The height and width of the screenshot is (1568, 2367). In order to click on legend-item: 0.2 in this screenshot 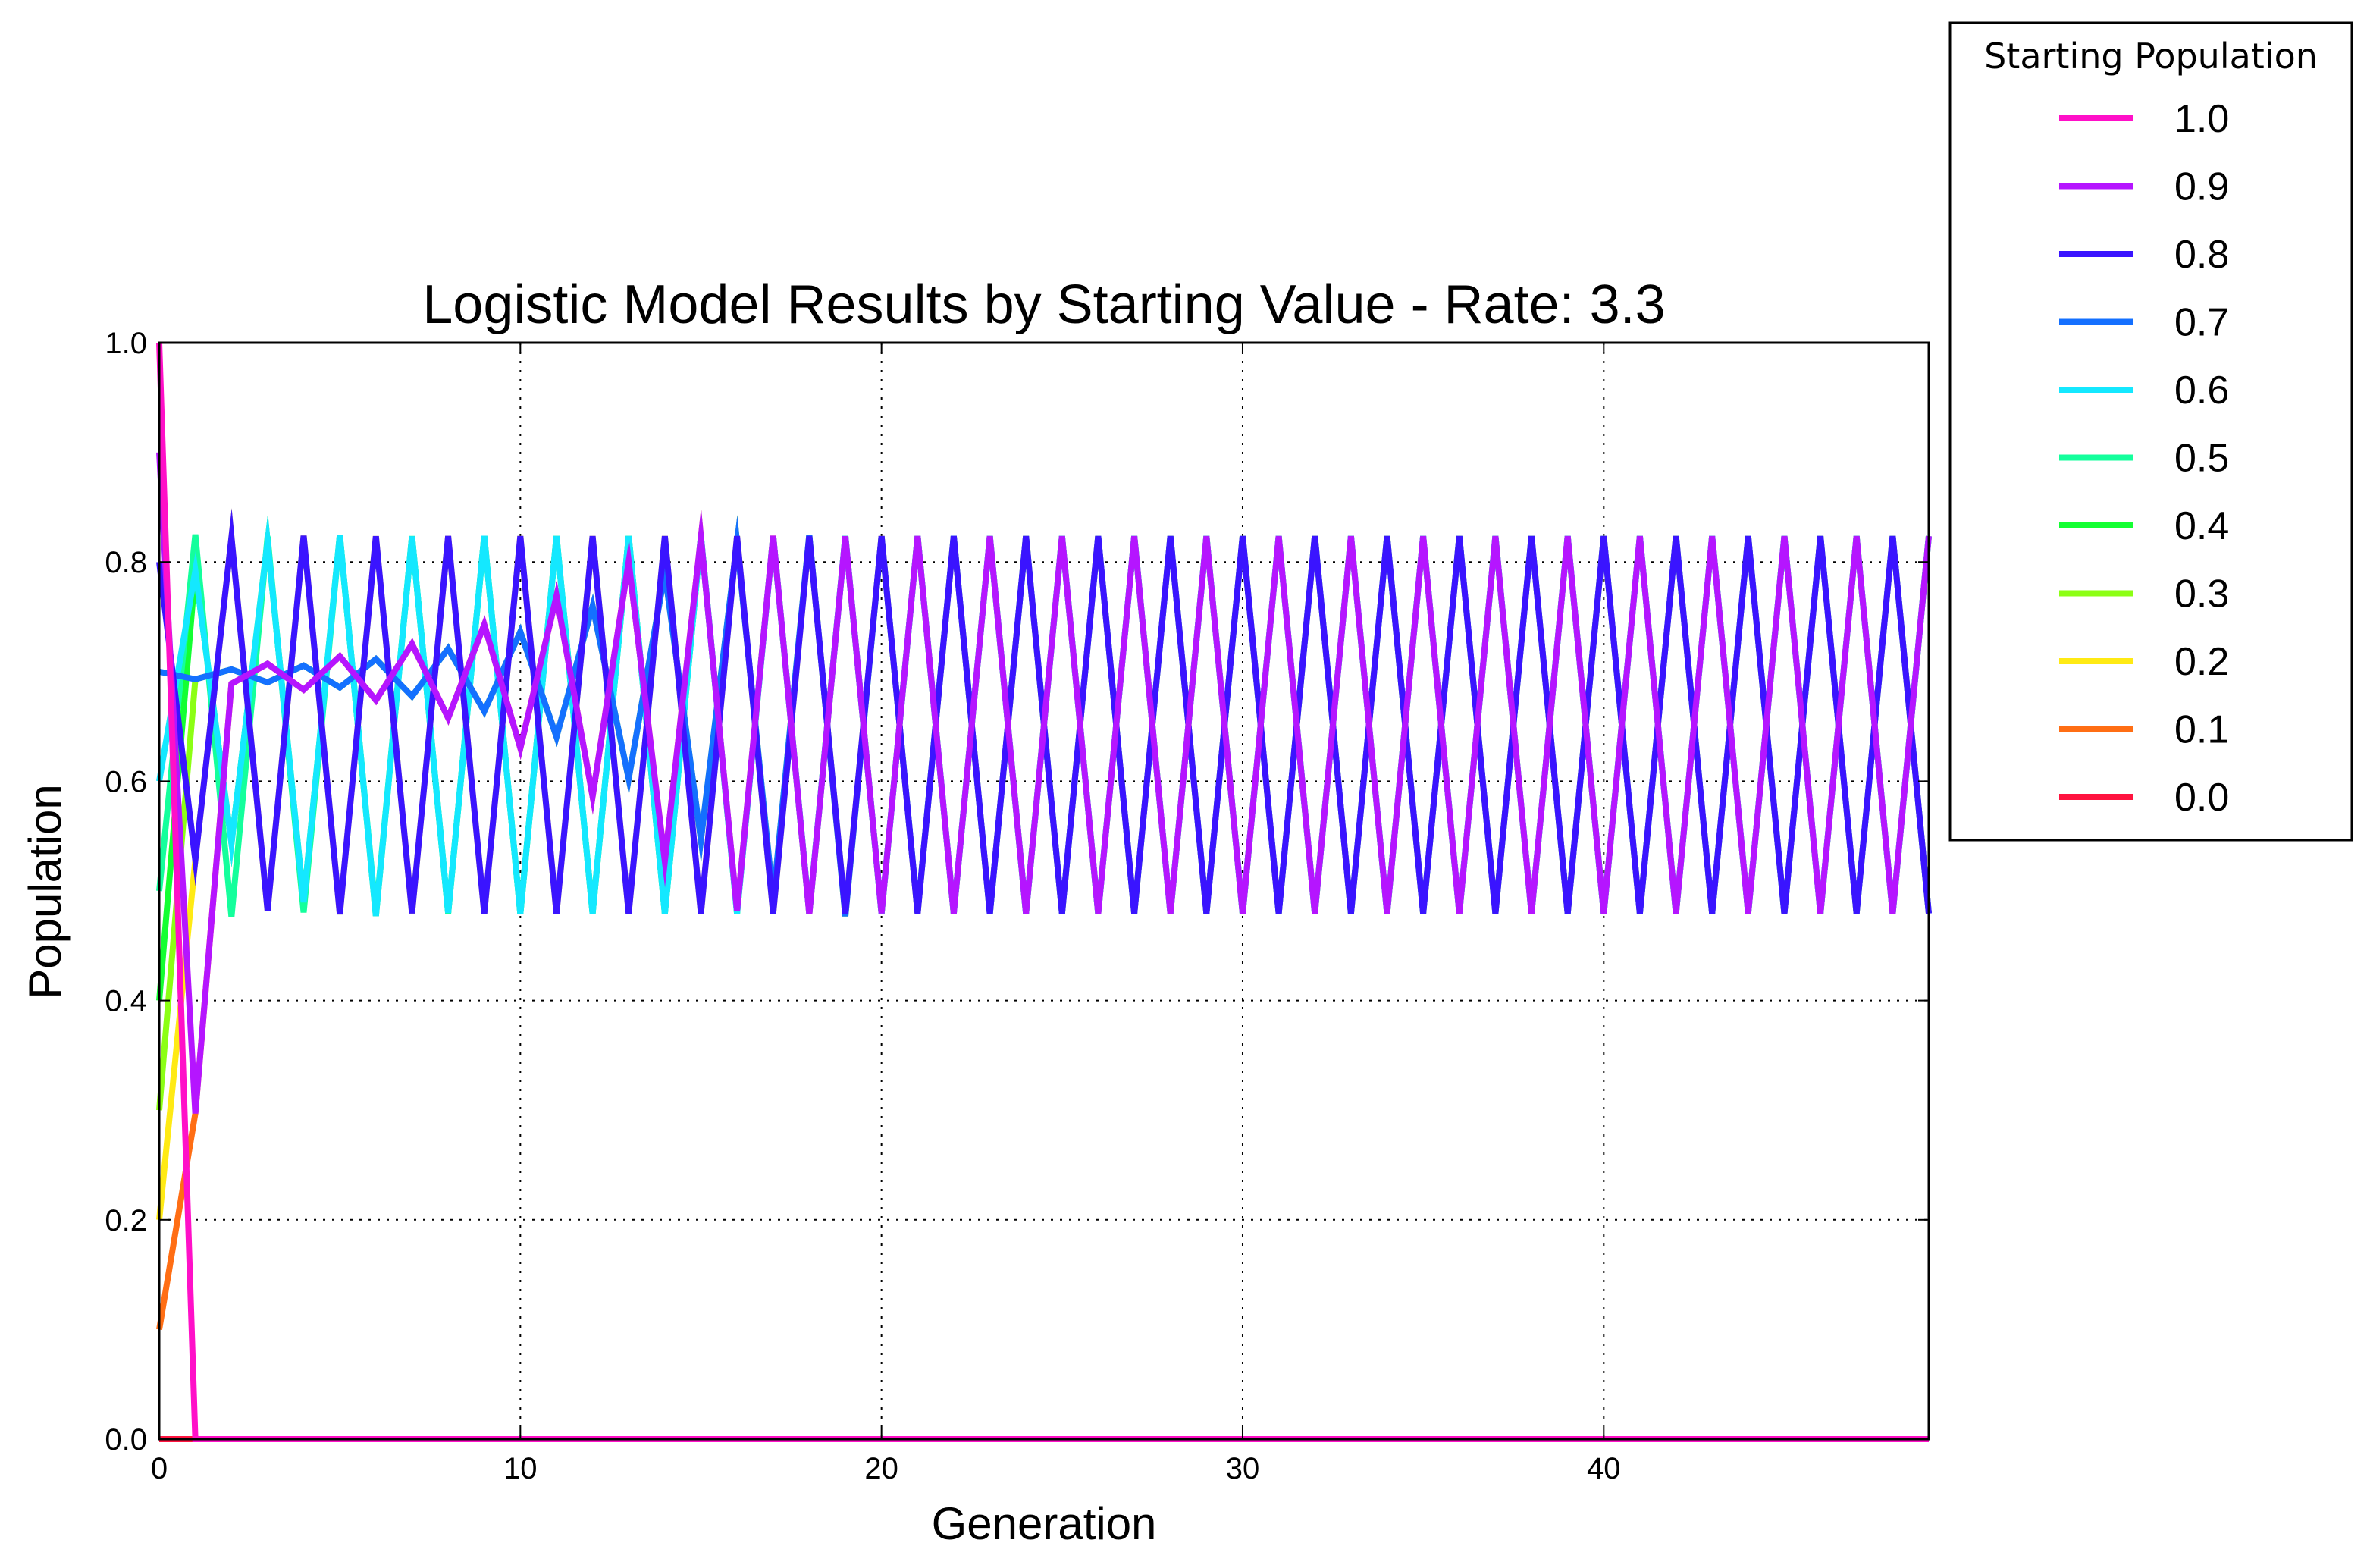, I will do `click(2144, 662)`.